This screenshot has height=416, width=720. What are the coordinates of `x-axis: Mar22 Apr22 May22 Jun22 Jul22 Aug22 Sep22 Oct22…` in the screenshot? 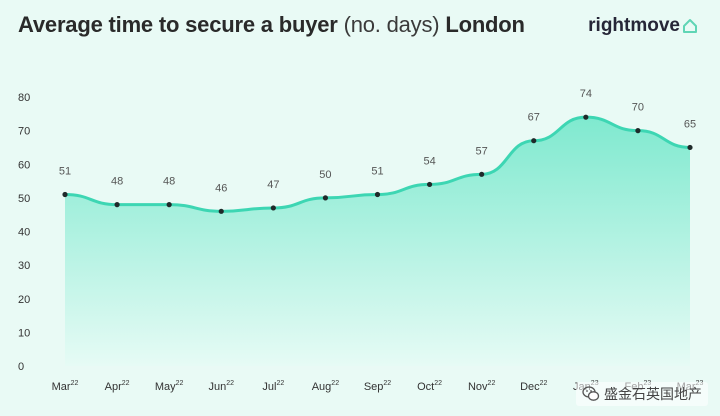 It's located at (378, 386).